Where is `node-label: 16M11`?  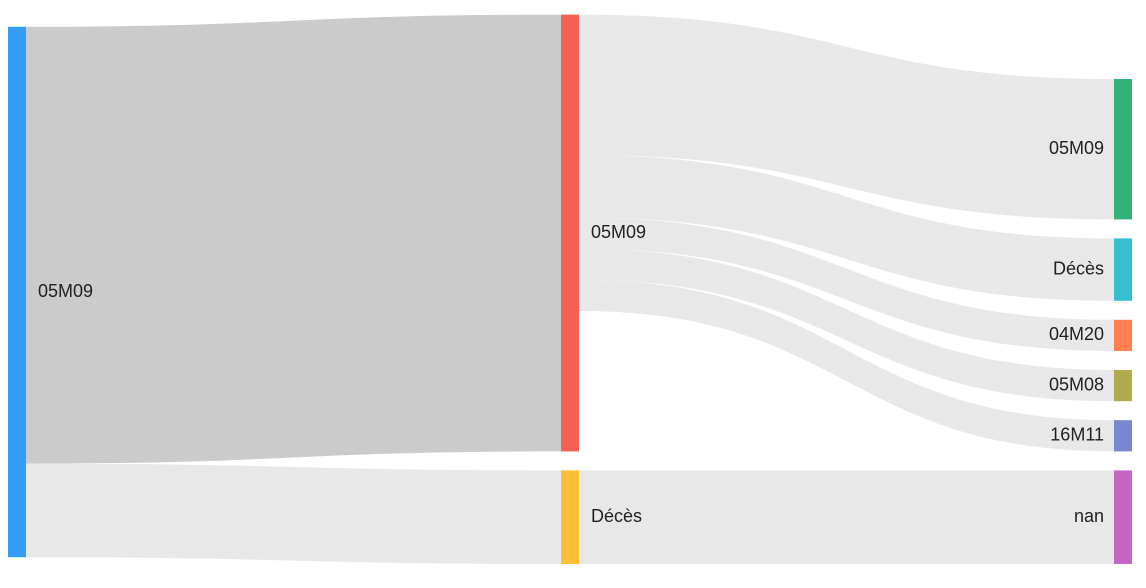 node-label: 16M11 is located at coordinates (1077, 435).